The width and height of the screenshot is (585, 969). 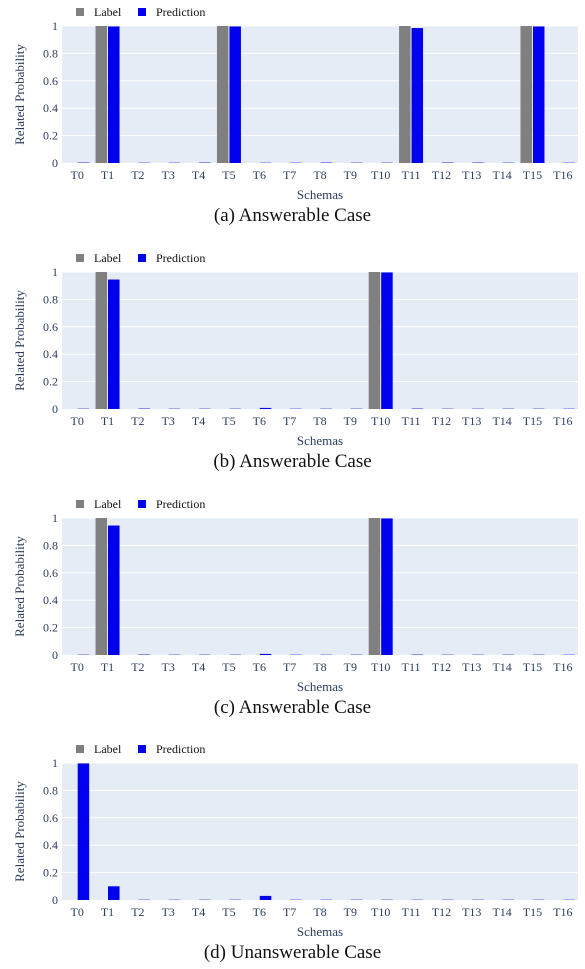 I want to click on bar-label-T5, so click(x=222, y=94).